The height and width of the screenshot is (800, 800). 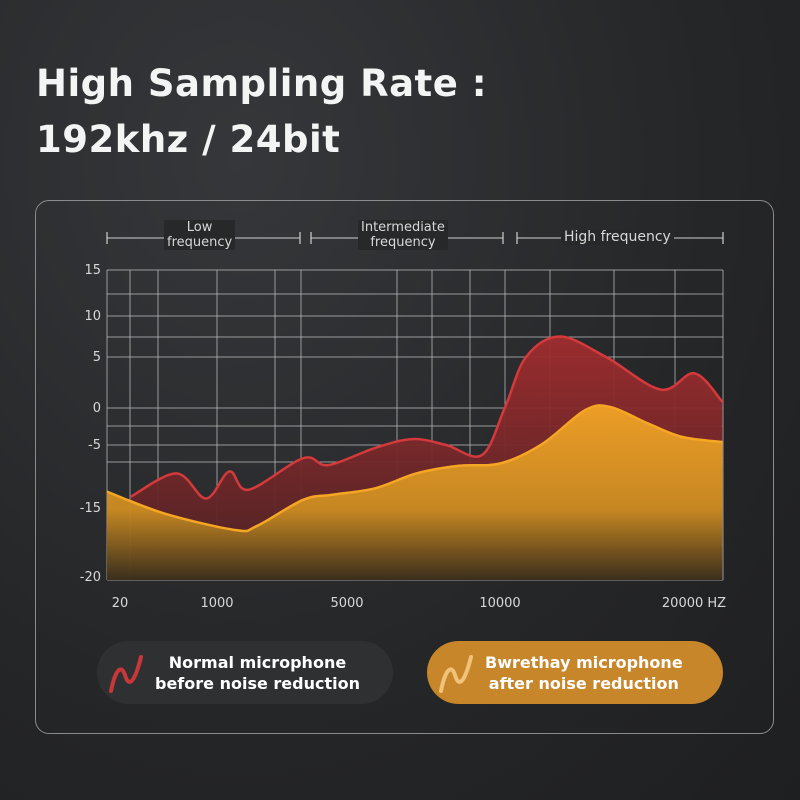 I want to click on x-tick-label: 20, so click(x=120, y=603).